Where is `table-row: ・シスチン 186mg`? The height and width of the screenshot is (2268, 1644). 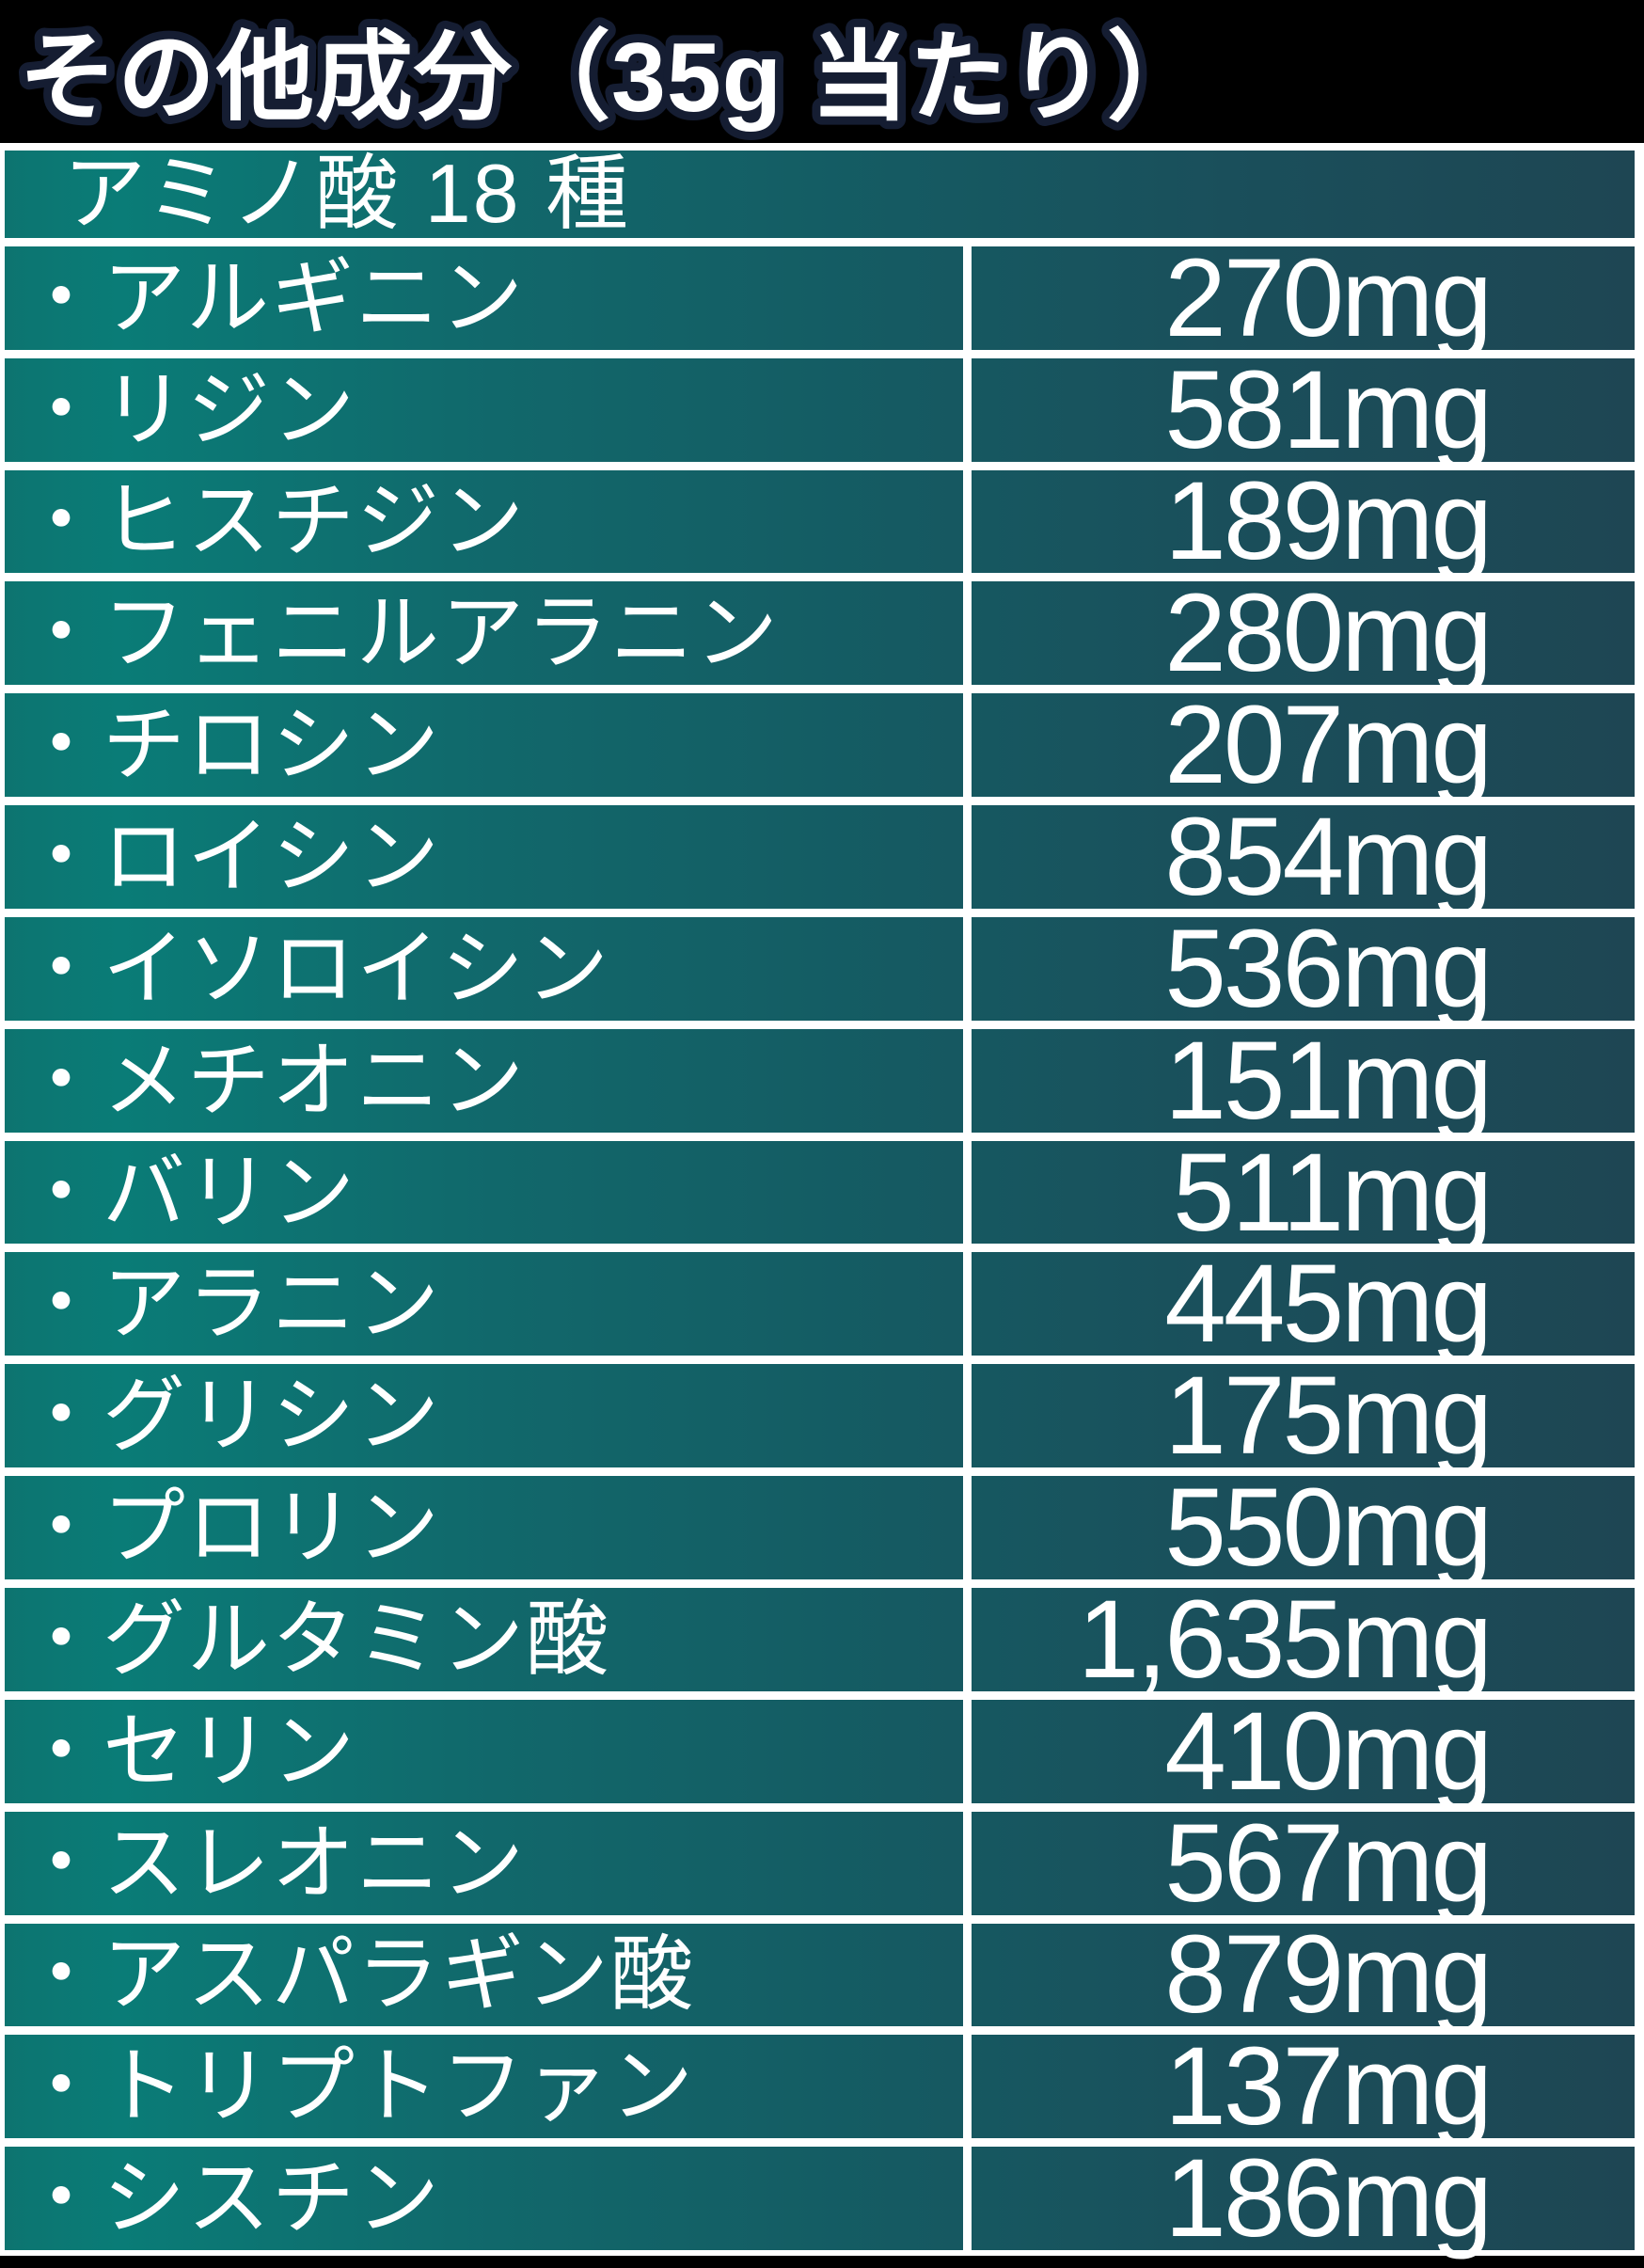 table-row: ・シスチン 186mg is located at coordinates (820, 2198).